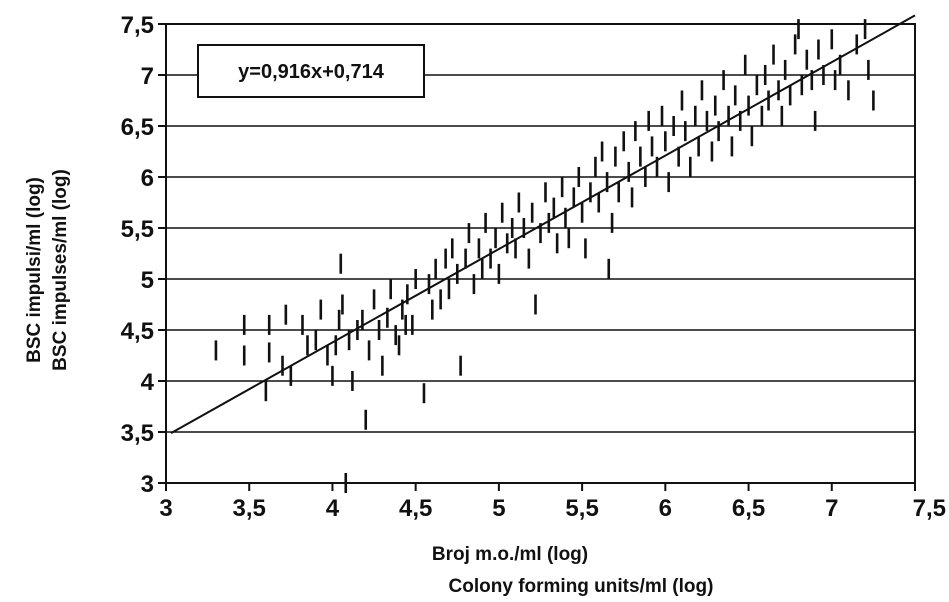 Image resolution: width=949 pixels, height=602 pixels. I want to click on x-tick-label: 5, so click(498, 508).